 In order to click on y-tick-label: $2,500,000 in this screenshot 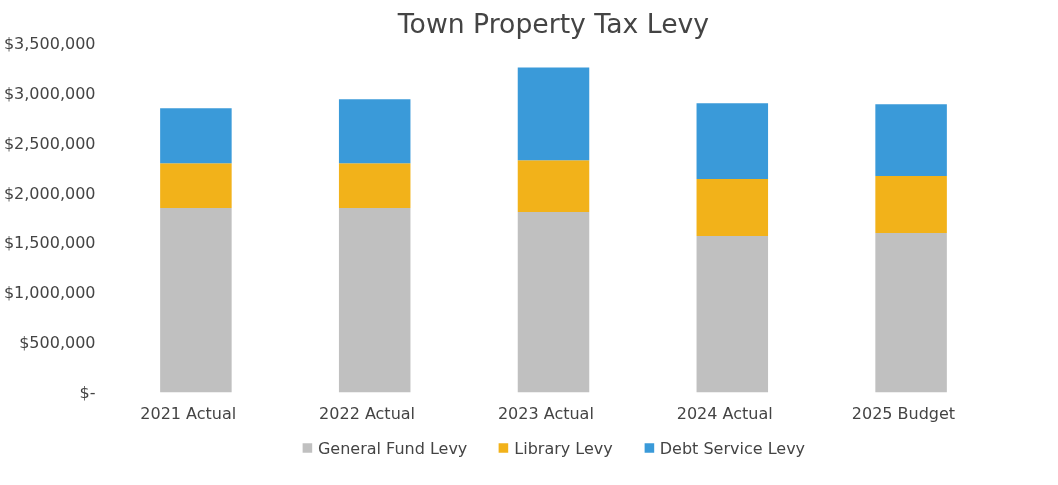, I will do `click(49, 143)`.